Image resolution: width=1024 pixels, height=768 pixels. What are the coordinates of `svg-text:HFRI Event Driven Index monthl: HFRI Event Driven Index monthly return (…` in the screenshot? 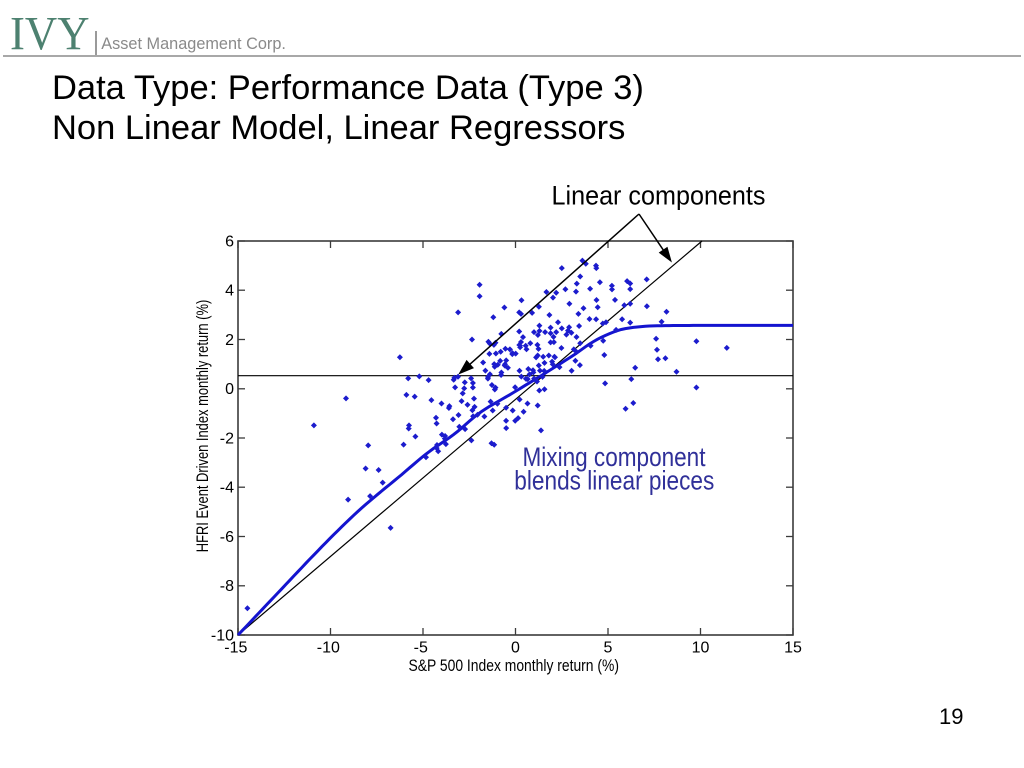 It's located at (202, 426).